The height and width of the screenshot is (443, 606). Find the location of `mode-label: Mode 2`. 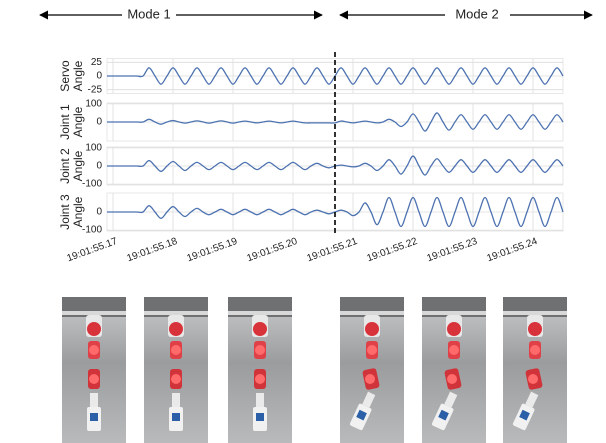

mode-label: Mode 2 is located at coordinates (476, 13).